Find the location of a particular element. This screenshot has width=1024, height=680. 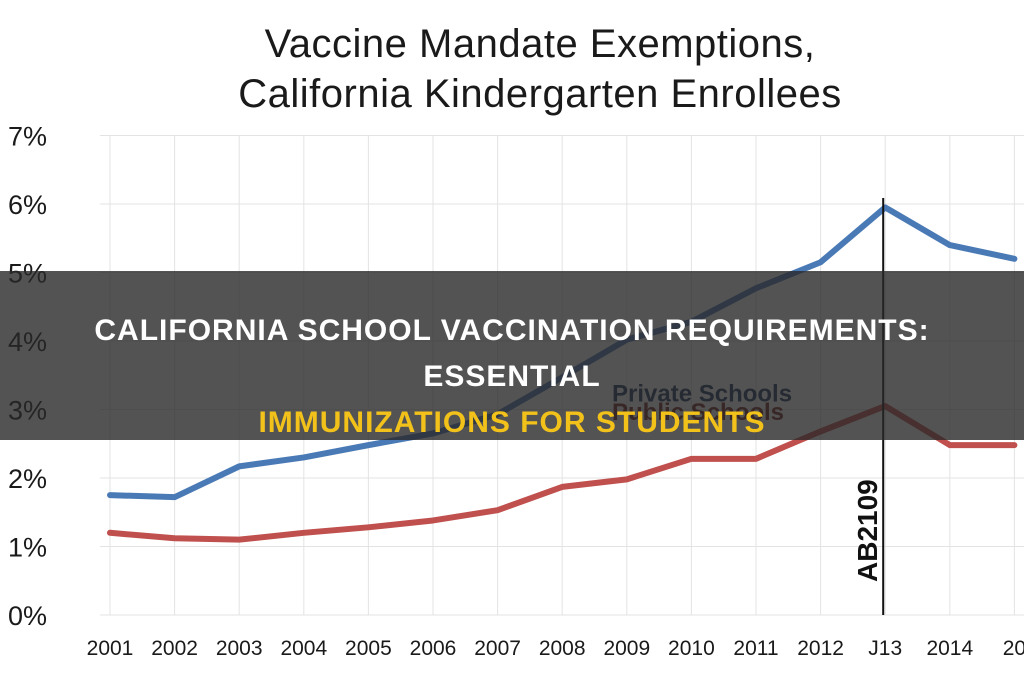

x-tick-label: 2009 is located at coordinates (626, 648).